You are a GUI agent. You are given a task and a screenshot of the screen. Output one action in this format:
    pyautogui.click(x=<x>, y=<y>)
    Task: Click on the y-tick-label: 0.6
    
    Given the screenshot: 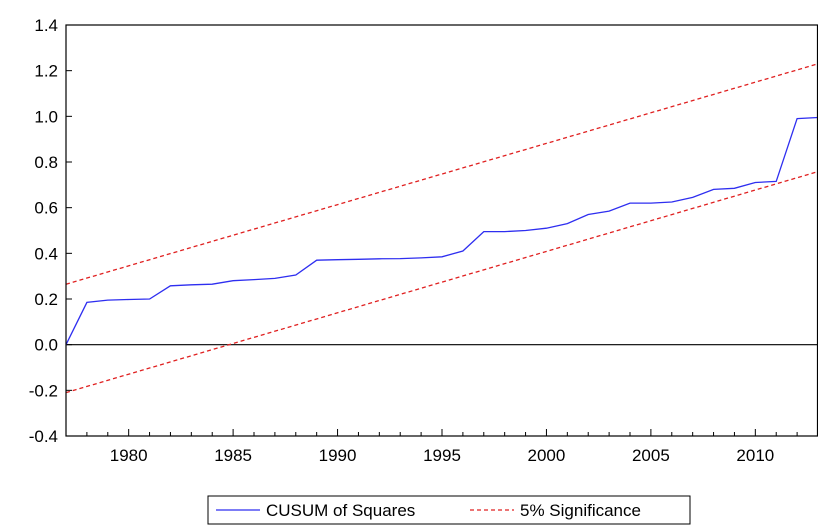 What is the action you would take?
    pyautogui.click(x=46, y=208)
    